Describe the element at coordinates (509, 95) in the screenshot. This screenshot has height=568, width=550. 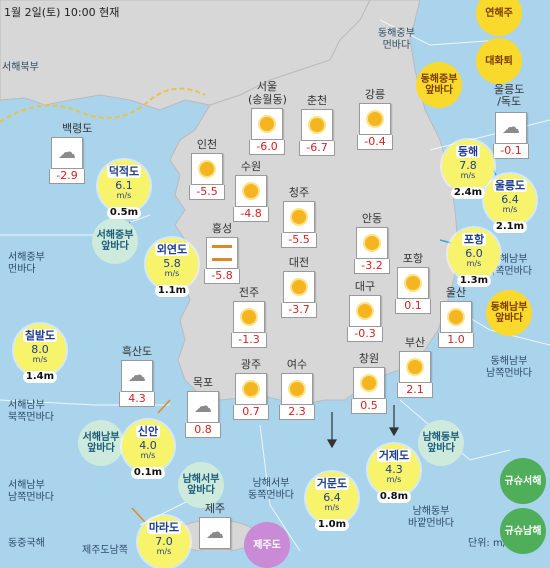
I see `zone-ulleungdo-dokdo: 울릉도 /독도` at that location.